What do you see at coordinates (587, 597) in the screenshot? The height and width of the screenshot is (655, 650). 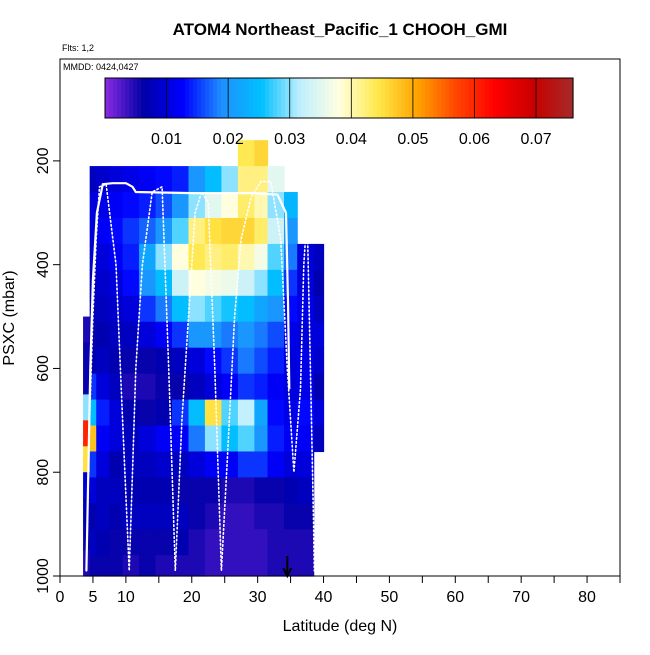 I see `x-tick-label: 80` at bounding box center [587, 597].